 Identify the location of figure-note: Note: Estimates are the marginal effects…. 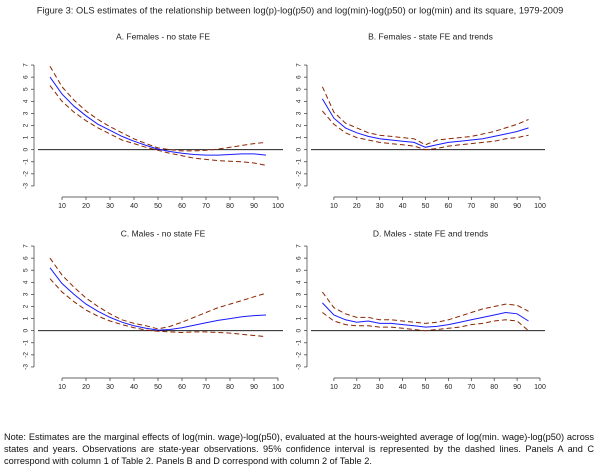
(299, 449).